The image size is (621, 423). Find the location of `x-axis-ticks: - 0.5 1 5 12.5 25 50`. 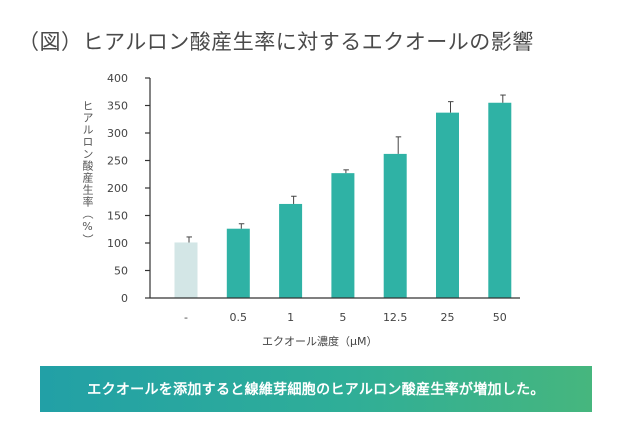

x-axis-ticks: - 0.5 1 5 12.5 25 50 is located at coordinates (345, 317).